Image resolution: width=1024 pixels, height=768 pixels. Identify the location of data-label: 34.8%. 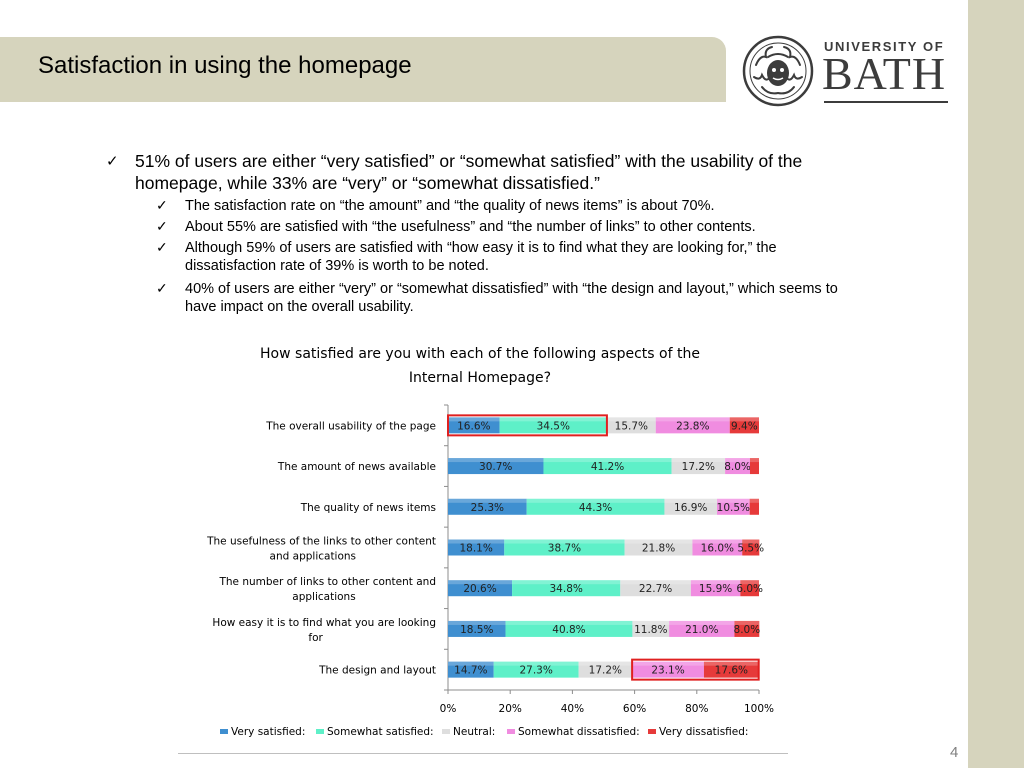
(566, 589).